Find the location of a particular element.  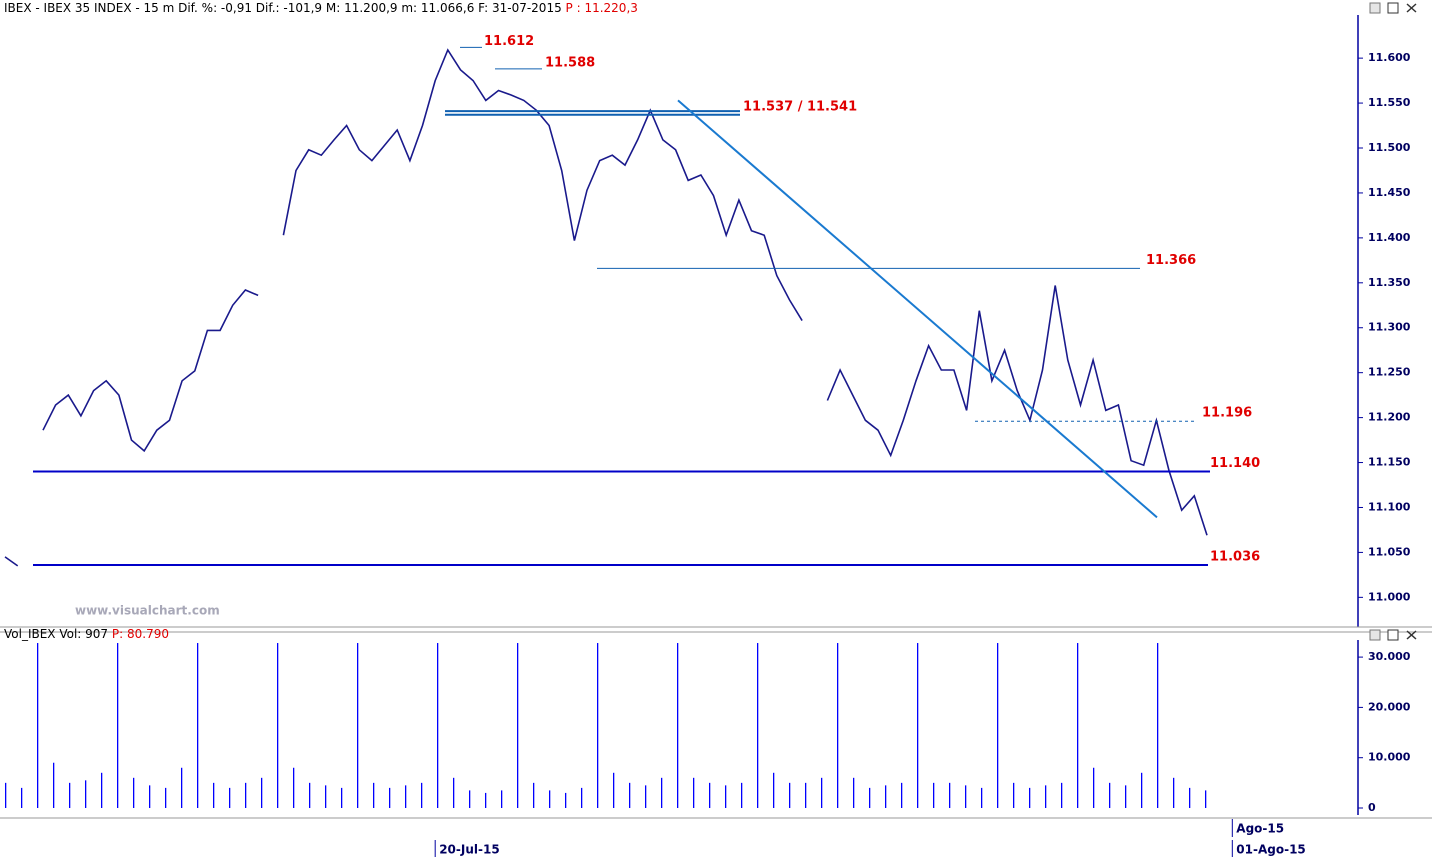

level-label: 11.140 is located at coordinates (1235, 463).